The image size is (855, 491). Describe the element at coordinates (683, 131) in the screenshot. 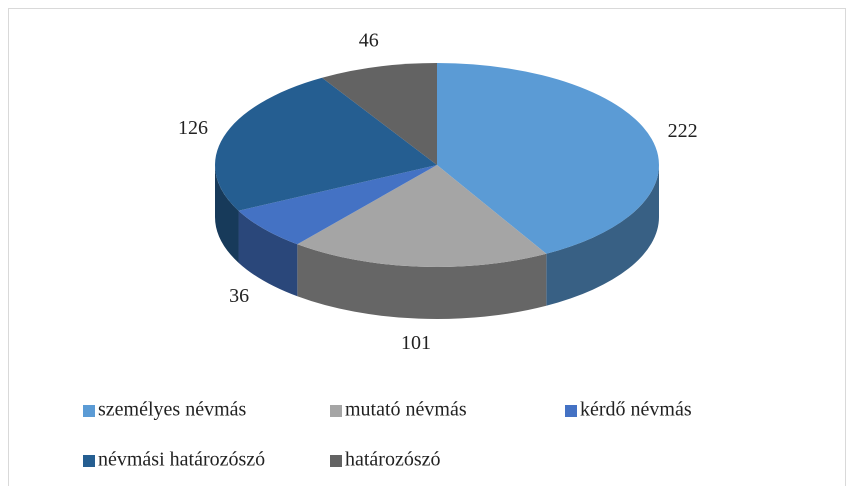

I see `data-label: 222` at that location.